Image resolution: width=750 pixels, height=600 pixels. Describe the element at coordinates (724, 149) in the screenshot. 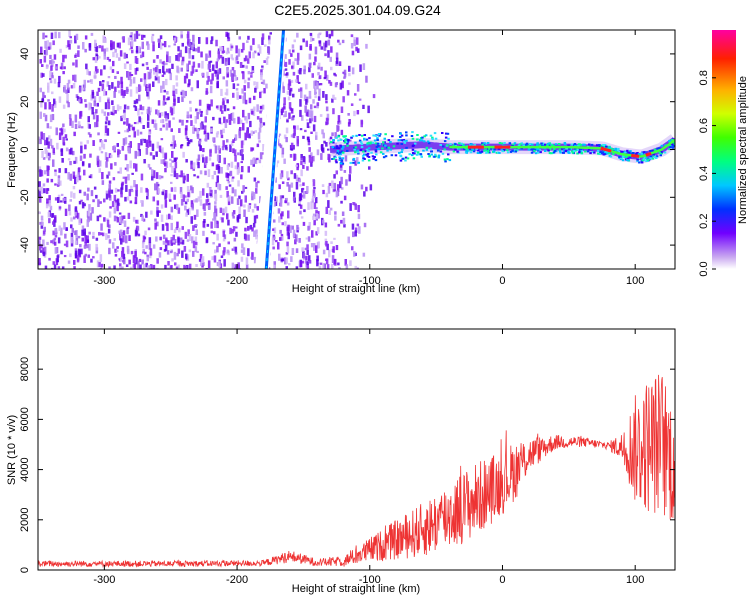

I see `colorbar-gradient` at that location.